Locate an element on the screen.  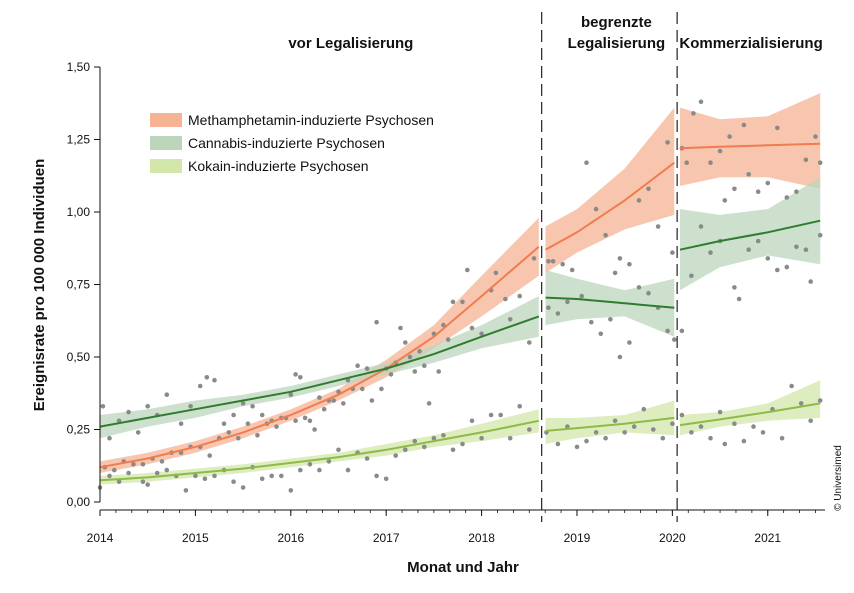
x-tick-label: 2015 is located at coordinates (195, 538).